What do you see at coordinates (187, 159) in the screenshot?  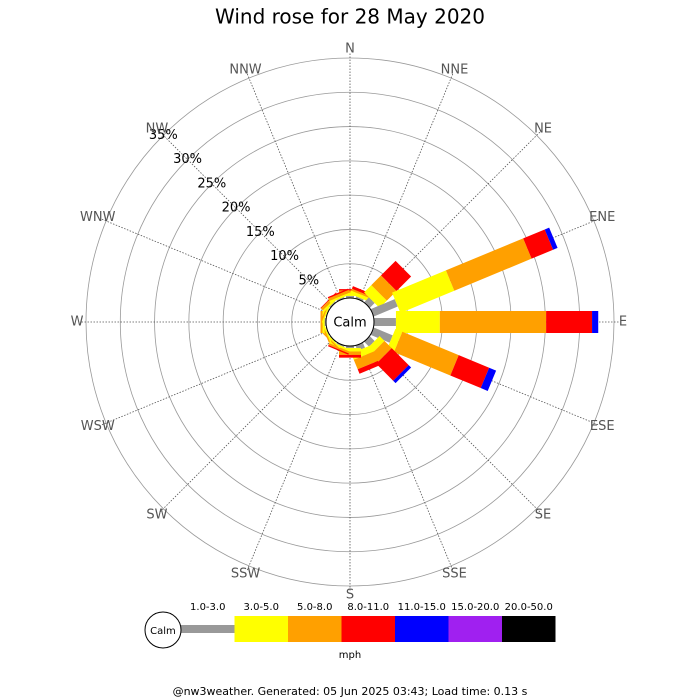 I see `r-tick-label: 30%` at bounding box center [187, 159].